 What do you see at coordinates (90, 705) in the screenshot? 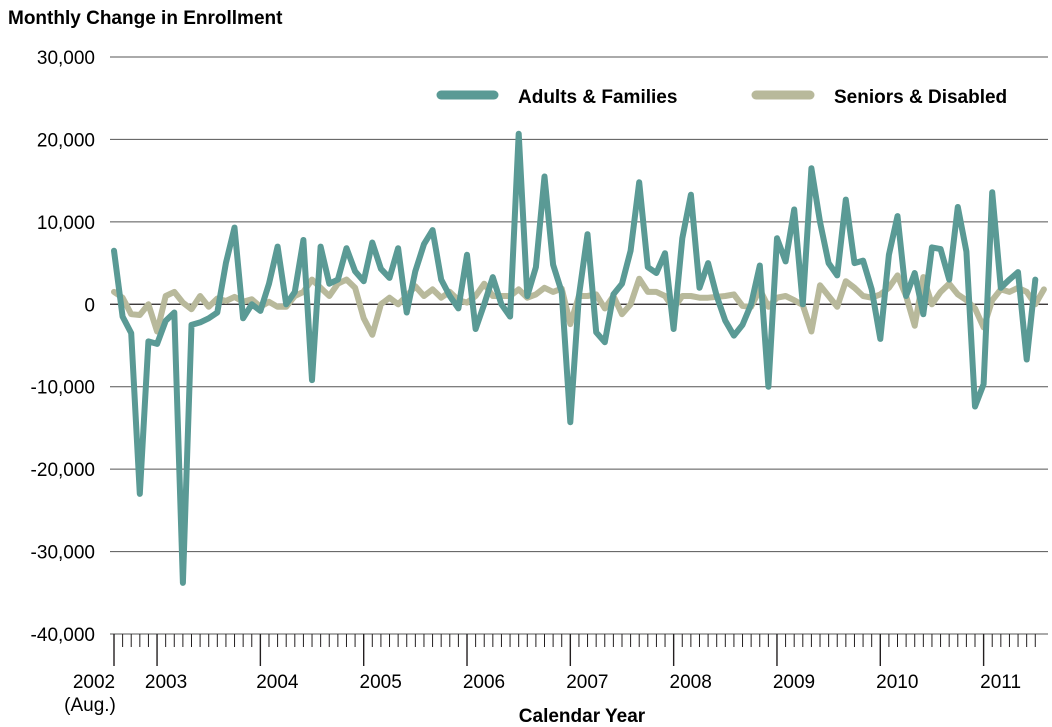
I see `x-tick-sublabel: (Aug.)` at bounding box center [90, 705].